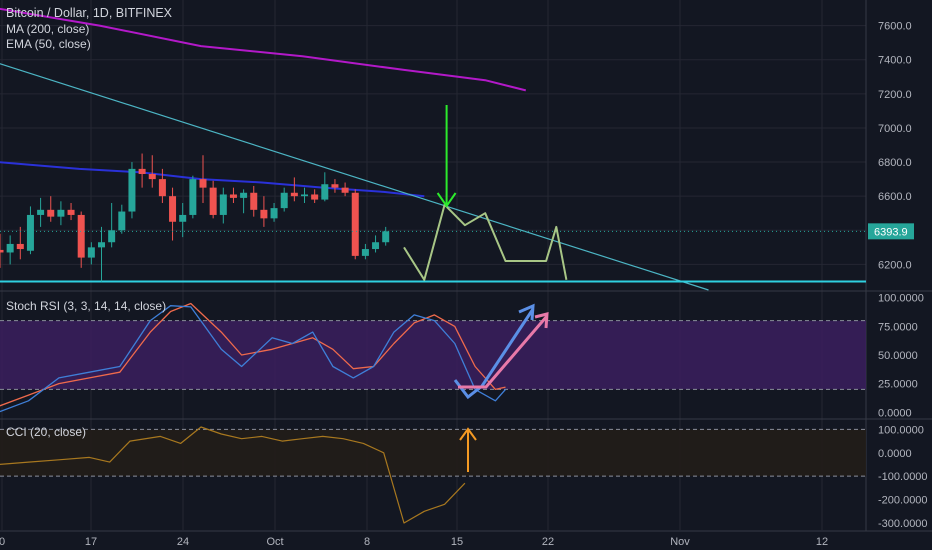 This screenshot has height=550, width=932. I want to click on ema50-line, so click(212, 179).